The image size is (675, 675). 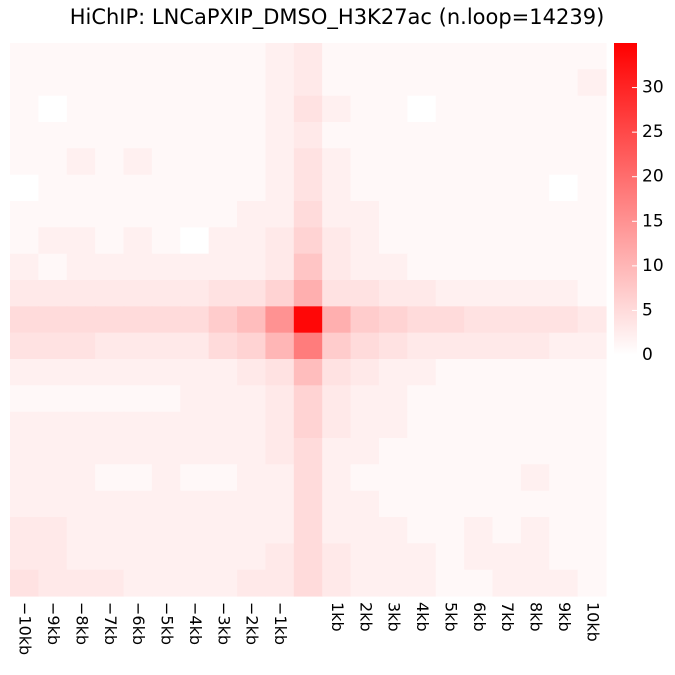 I want to click on x-tick-label: 1kb, so click(x=337, y=617).